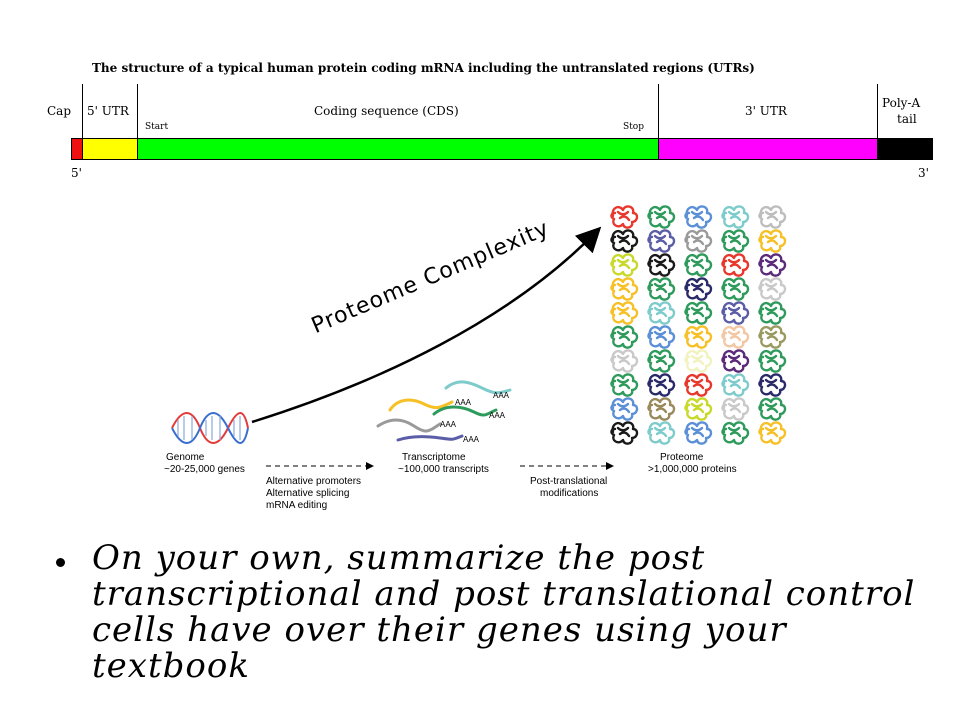 The width and height of the screenshot is (960, 720). I want to click on step1-alternative-splicing: Alternative splicing, so click(308, 493).